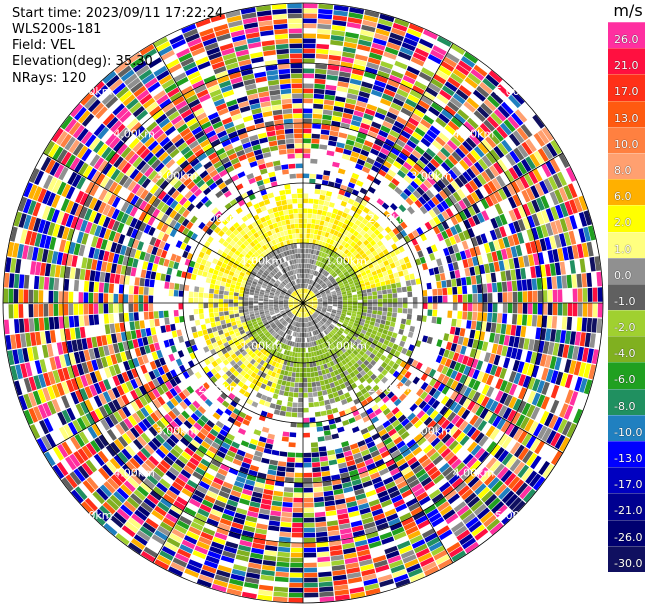 This screenshot has width=647, height=607. Describe the element at coordinates (628, 485) in the screenshot. I see `colorbar-label: -17.0` at that location.